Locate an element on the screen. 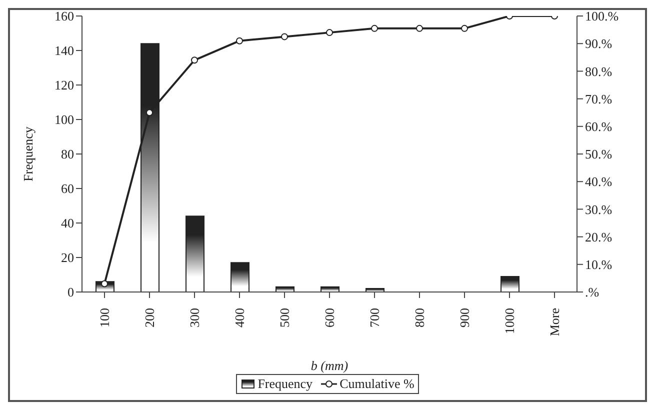  y2-tick-label: 60.% is located at coordinates (598, 126).